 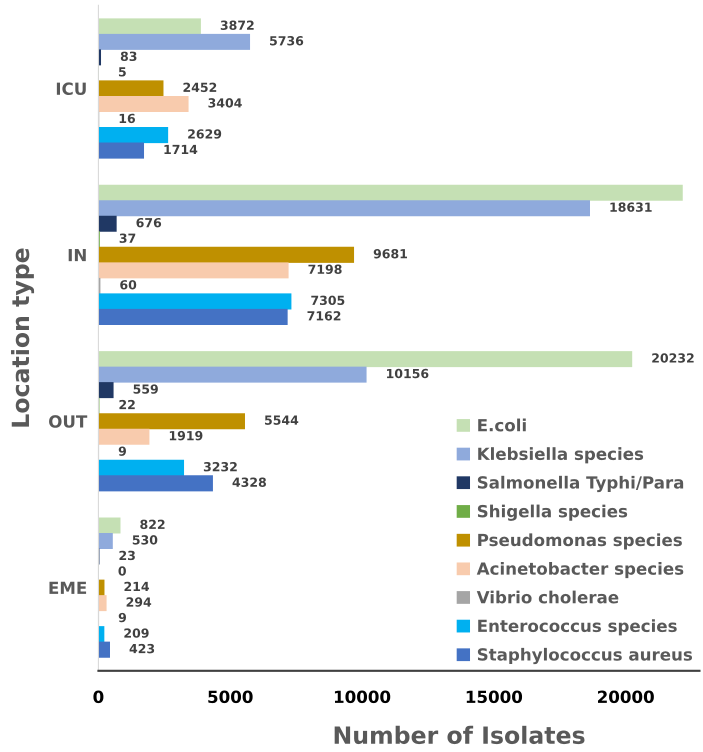 What do you see at coordinates (673, 358) in the screenshot?
I see `data-label: 20232` at bounding box center [673, 358].